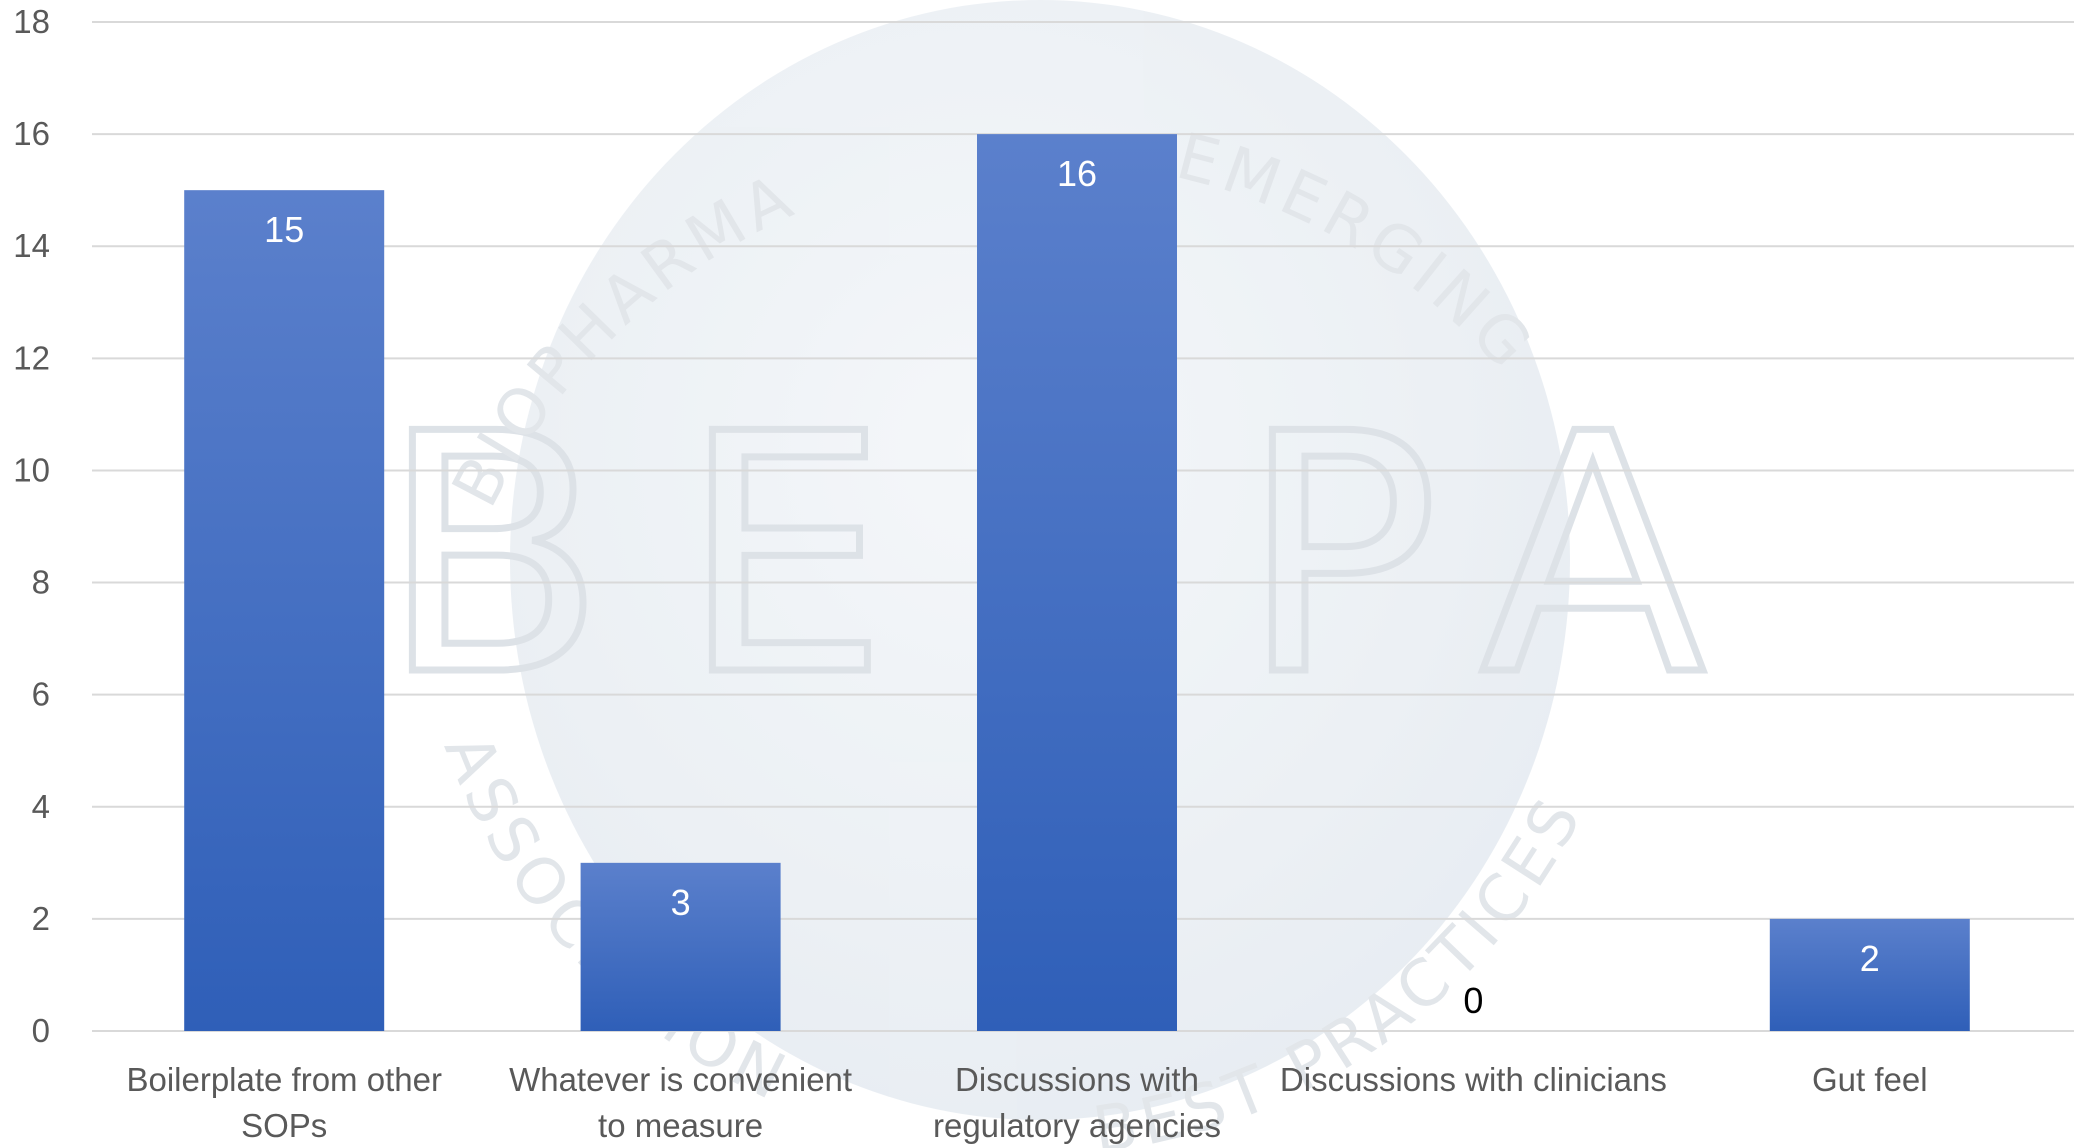 The height and width of the screenshot is (1148, 2074). I want to click on category-label: Gut feel, so click(1870, 1079).